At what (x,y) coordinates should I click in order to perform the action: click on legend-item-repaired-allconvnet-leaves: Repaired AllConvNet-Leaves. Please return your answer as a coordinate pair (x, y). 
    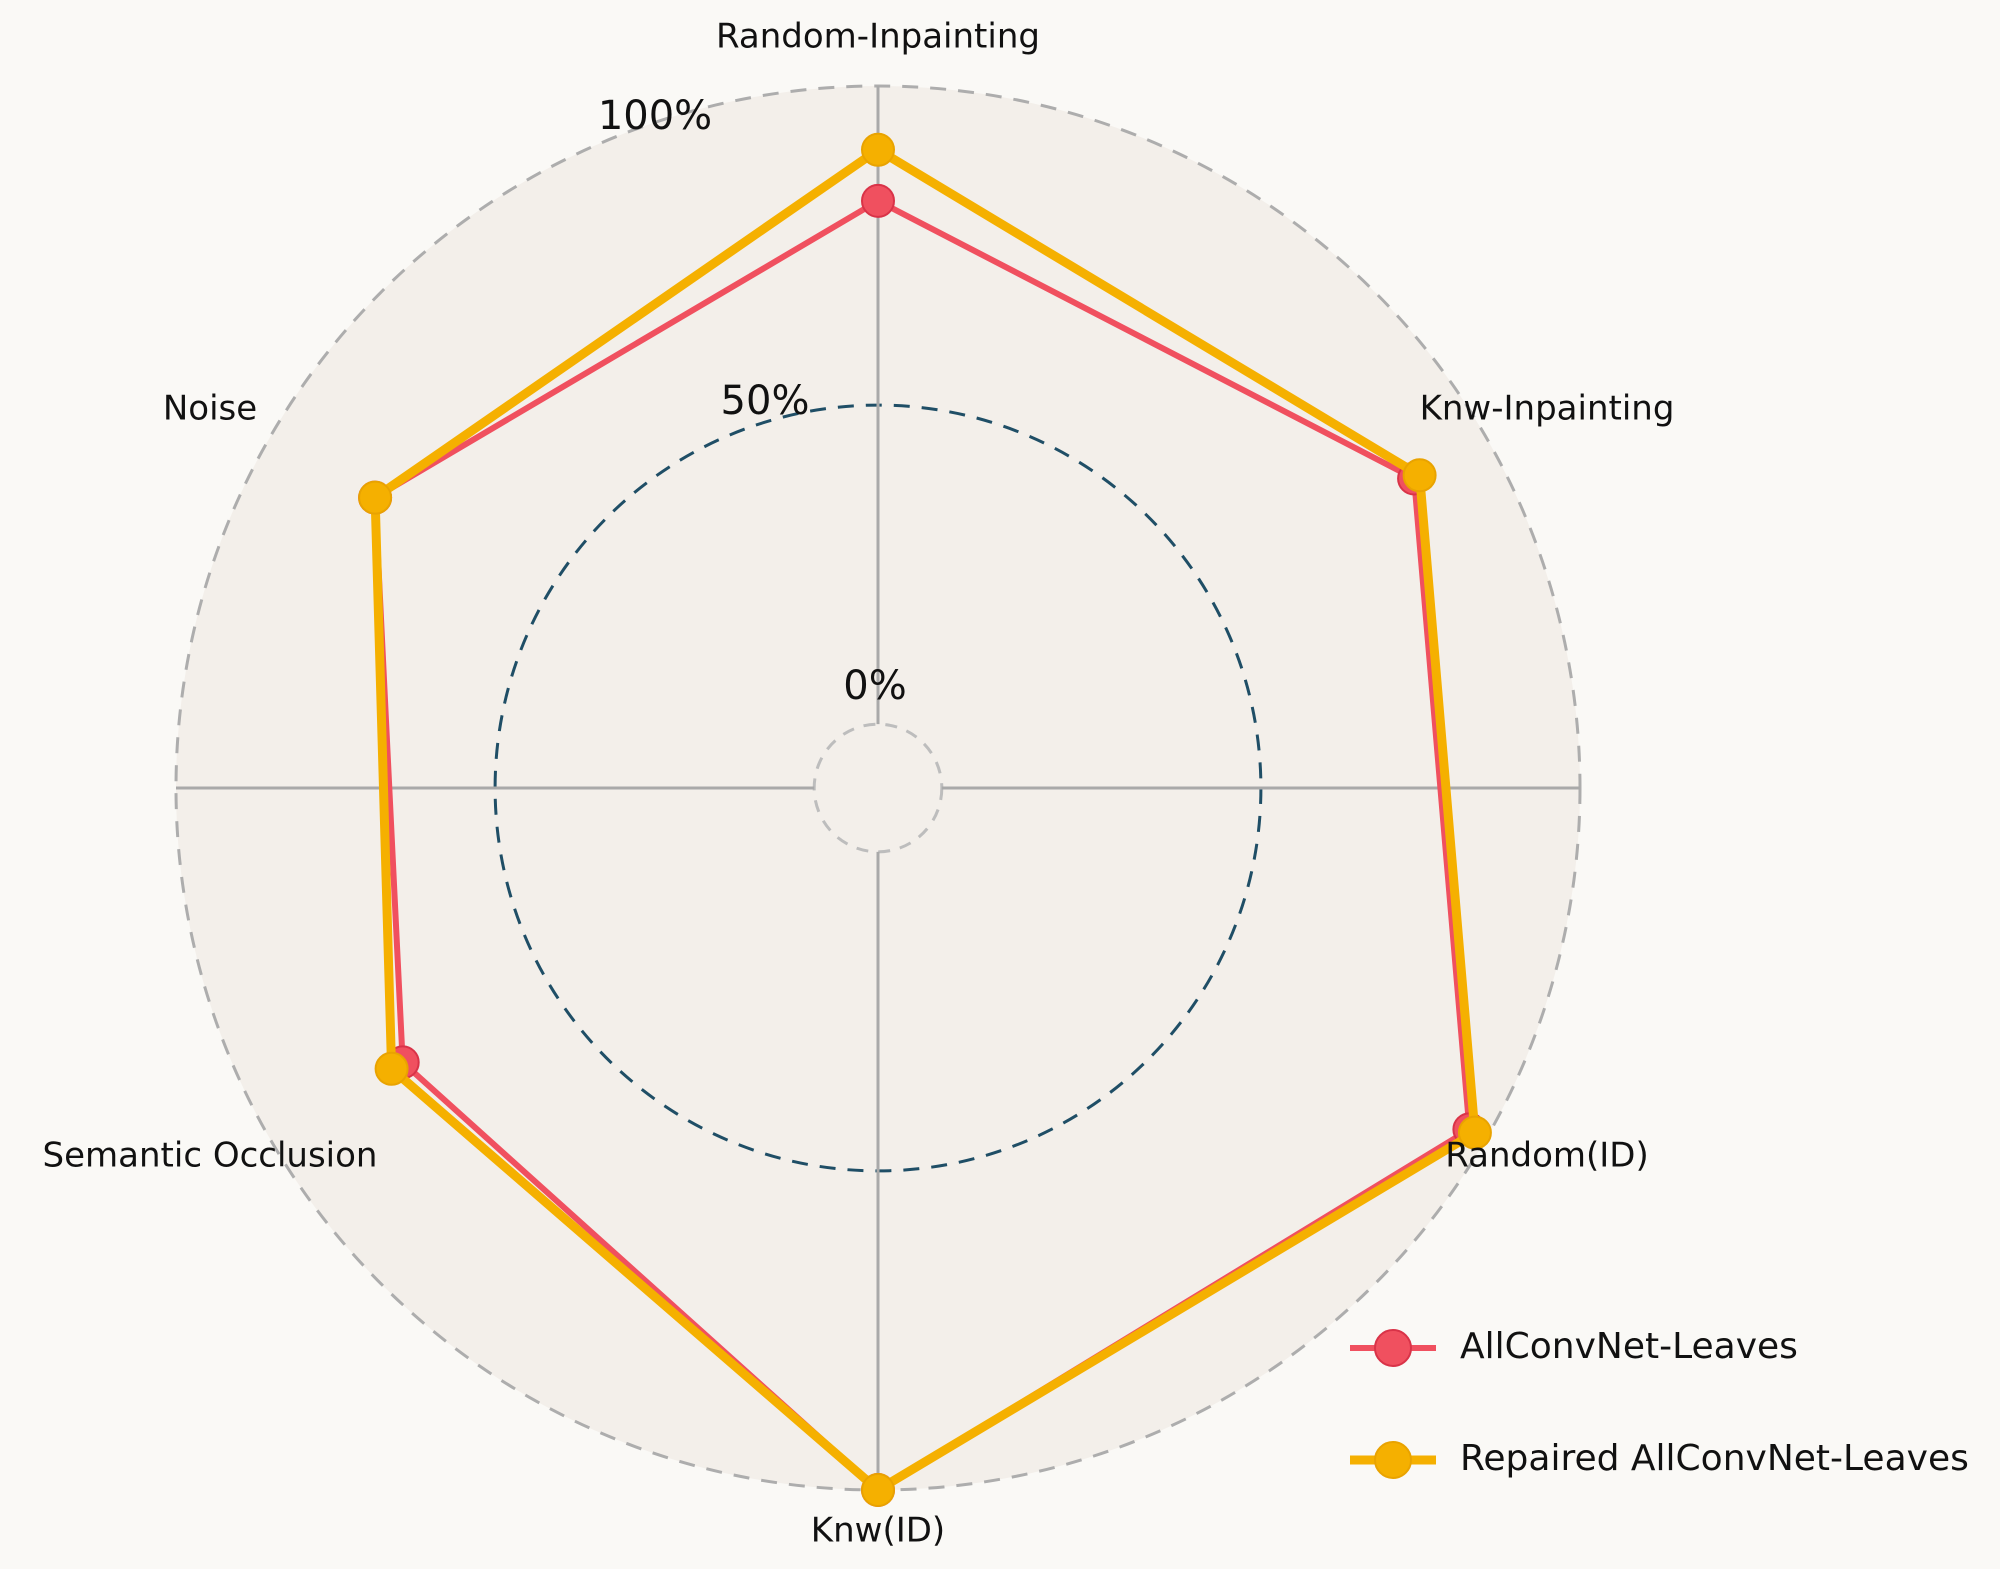
    Looking at the image, I should click on (1659, 1458).